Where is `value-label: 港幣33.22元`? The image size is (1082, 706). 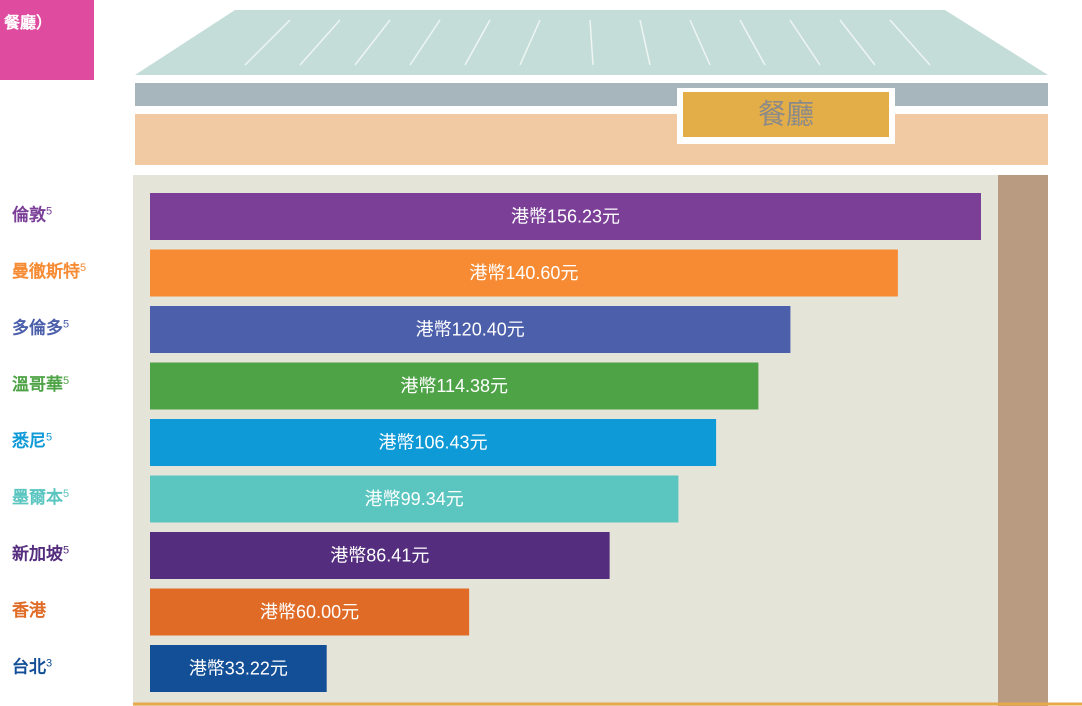
value-label: 港幣33.22元 is located at coordinates (238, 668).